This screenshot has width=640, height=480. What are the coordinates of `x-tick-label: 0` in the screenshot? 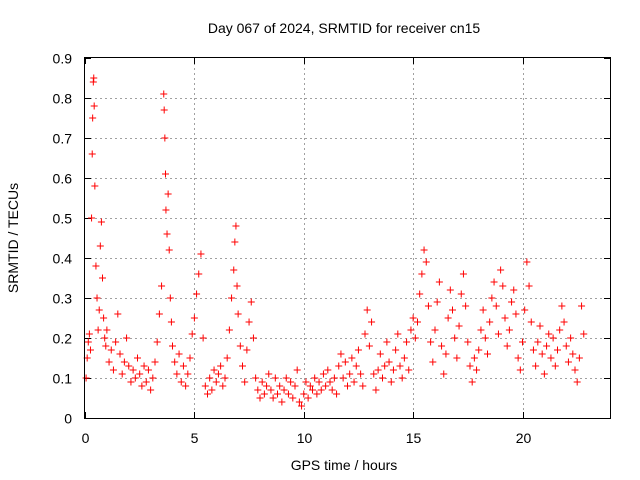 It's located at (86, 438).